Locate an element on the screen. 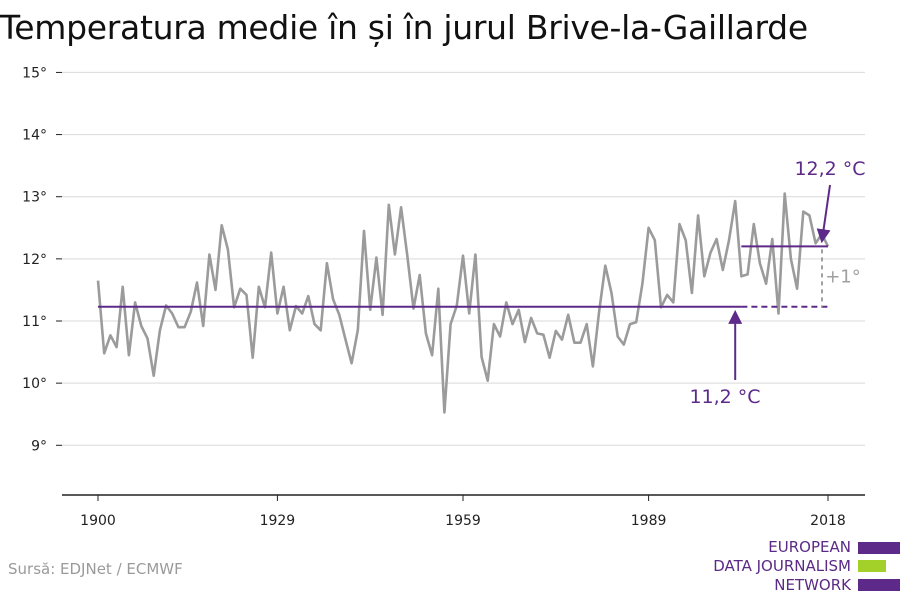 The image size is (900, 600). y-tick-label-14: 14° is located at coordinates (34, 136).